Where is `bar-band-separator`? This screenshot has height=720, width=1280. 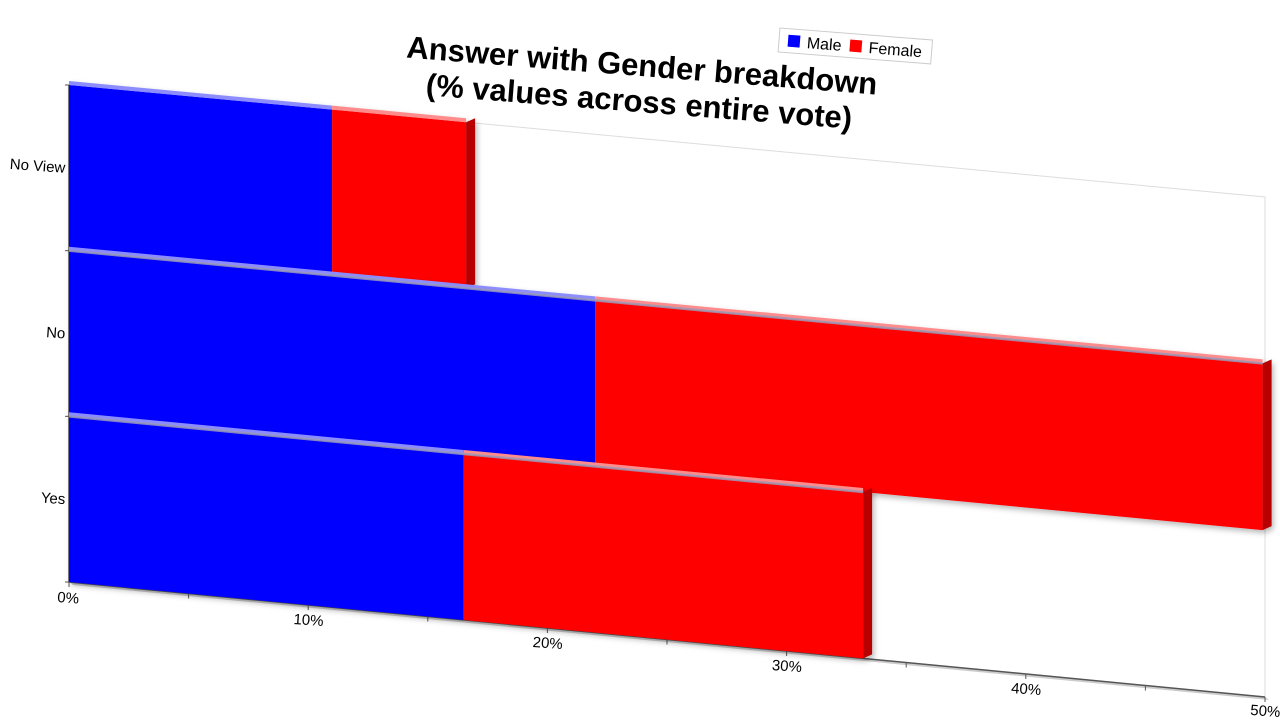
bar-band-separator is located at coordinates (466, 454).